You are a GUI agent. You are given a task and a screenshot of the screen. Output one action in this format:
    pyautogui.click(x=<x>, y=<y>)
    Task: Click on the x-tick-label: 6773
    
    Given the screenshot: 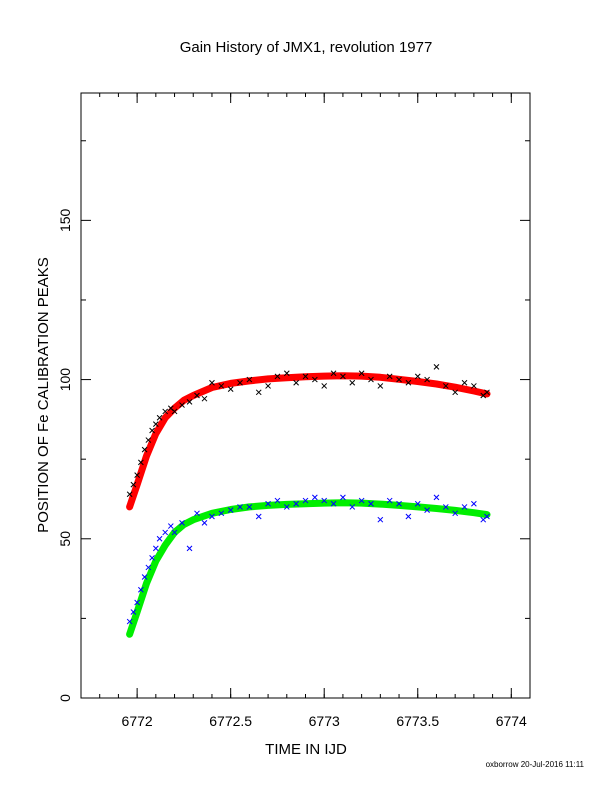 What is the action you would take?
    pyautogui.click(x=324, y=721)
    